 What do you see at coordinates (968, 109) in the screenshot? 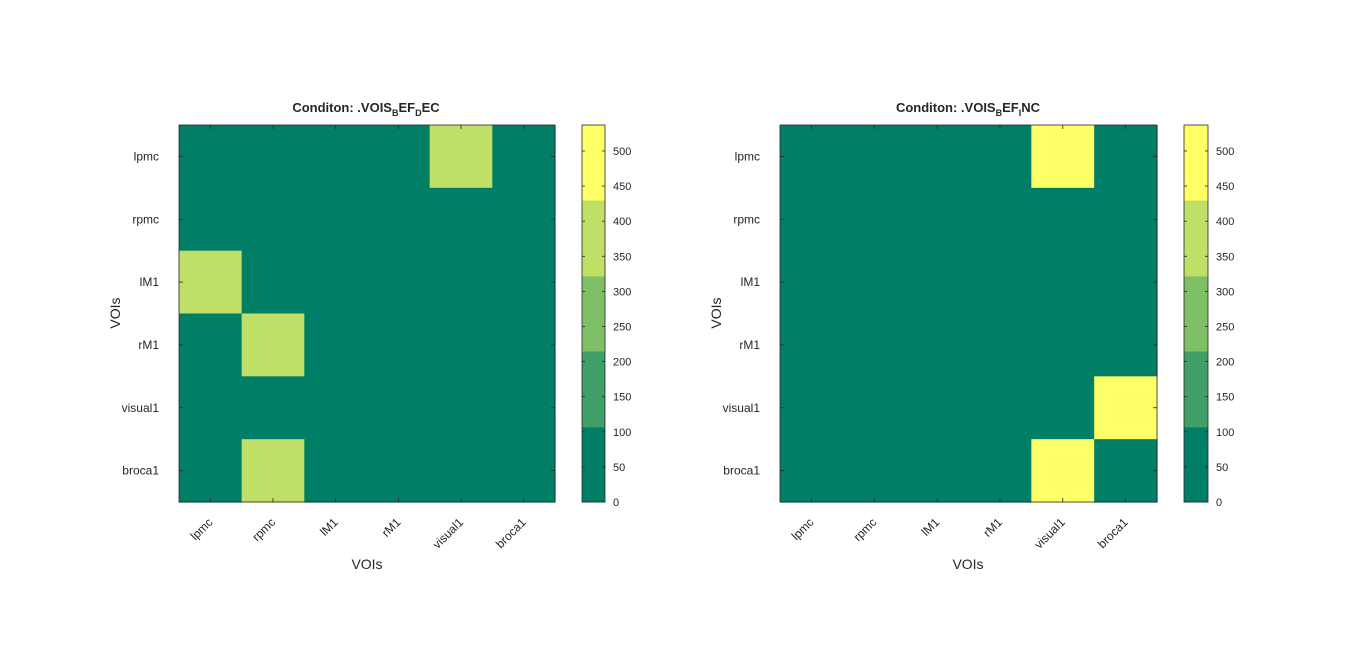
I see `chart-title-right: Conditon: .VOISBEFINC` at bounding box center [968, 109].